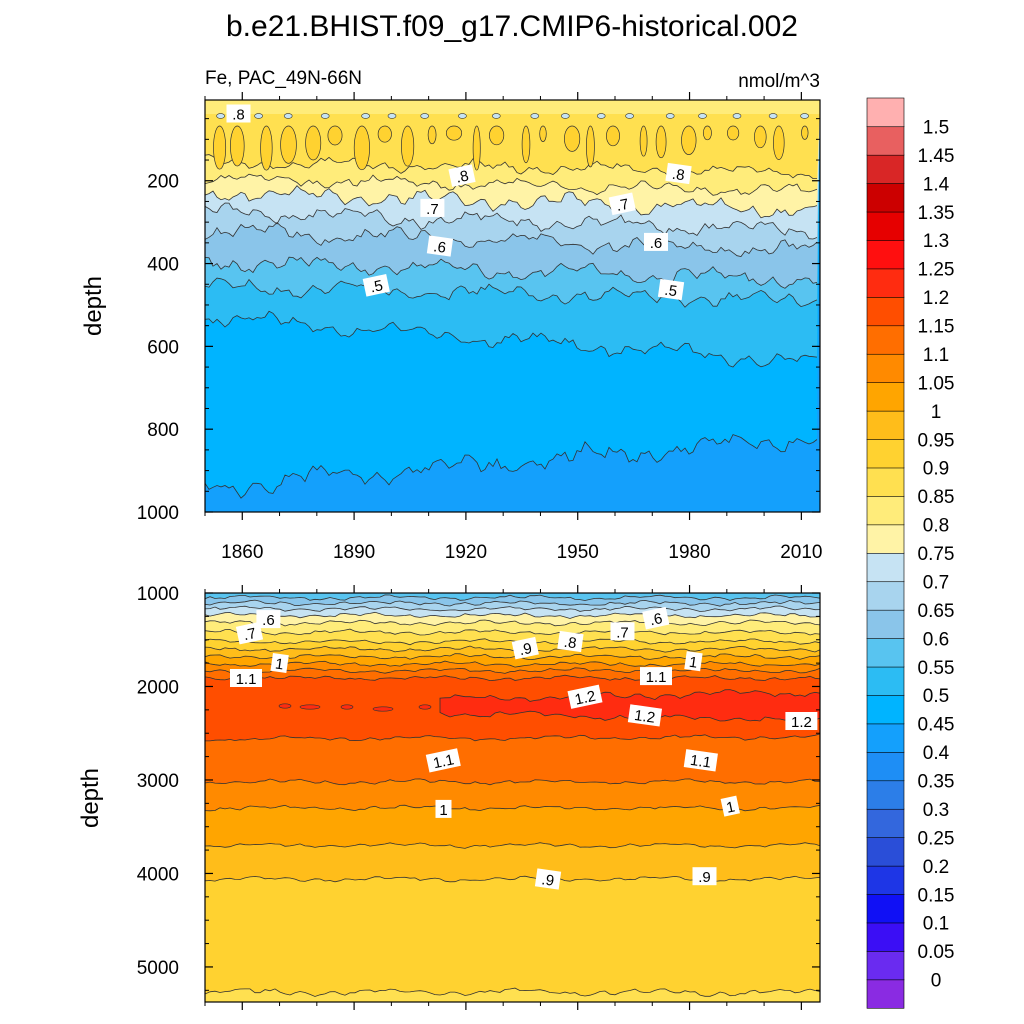 This screenshot has height=1024, width=1024. What do you see at coordinates (90, 798) in the screenshot?
I see `lower-y-axis-title: depth` at bounding box center [90, 798].